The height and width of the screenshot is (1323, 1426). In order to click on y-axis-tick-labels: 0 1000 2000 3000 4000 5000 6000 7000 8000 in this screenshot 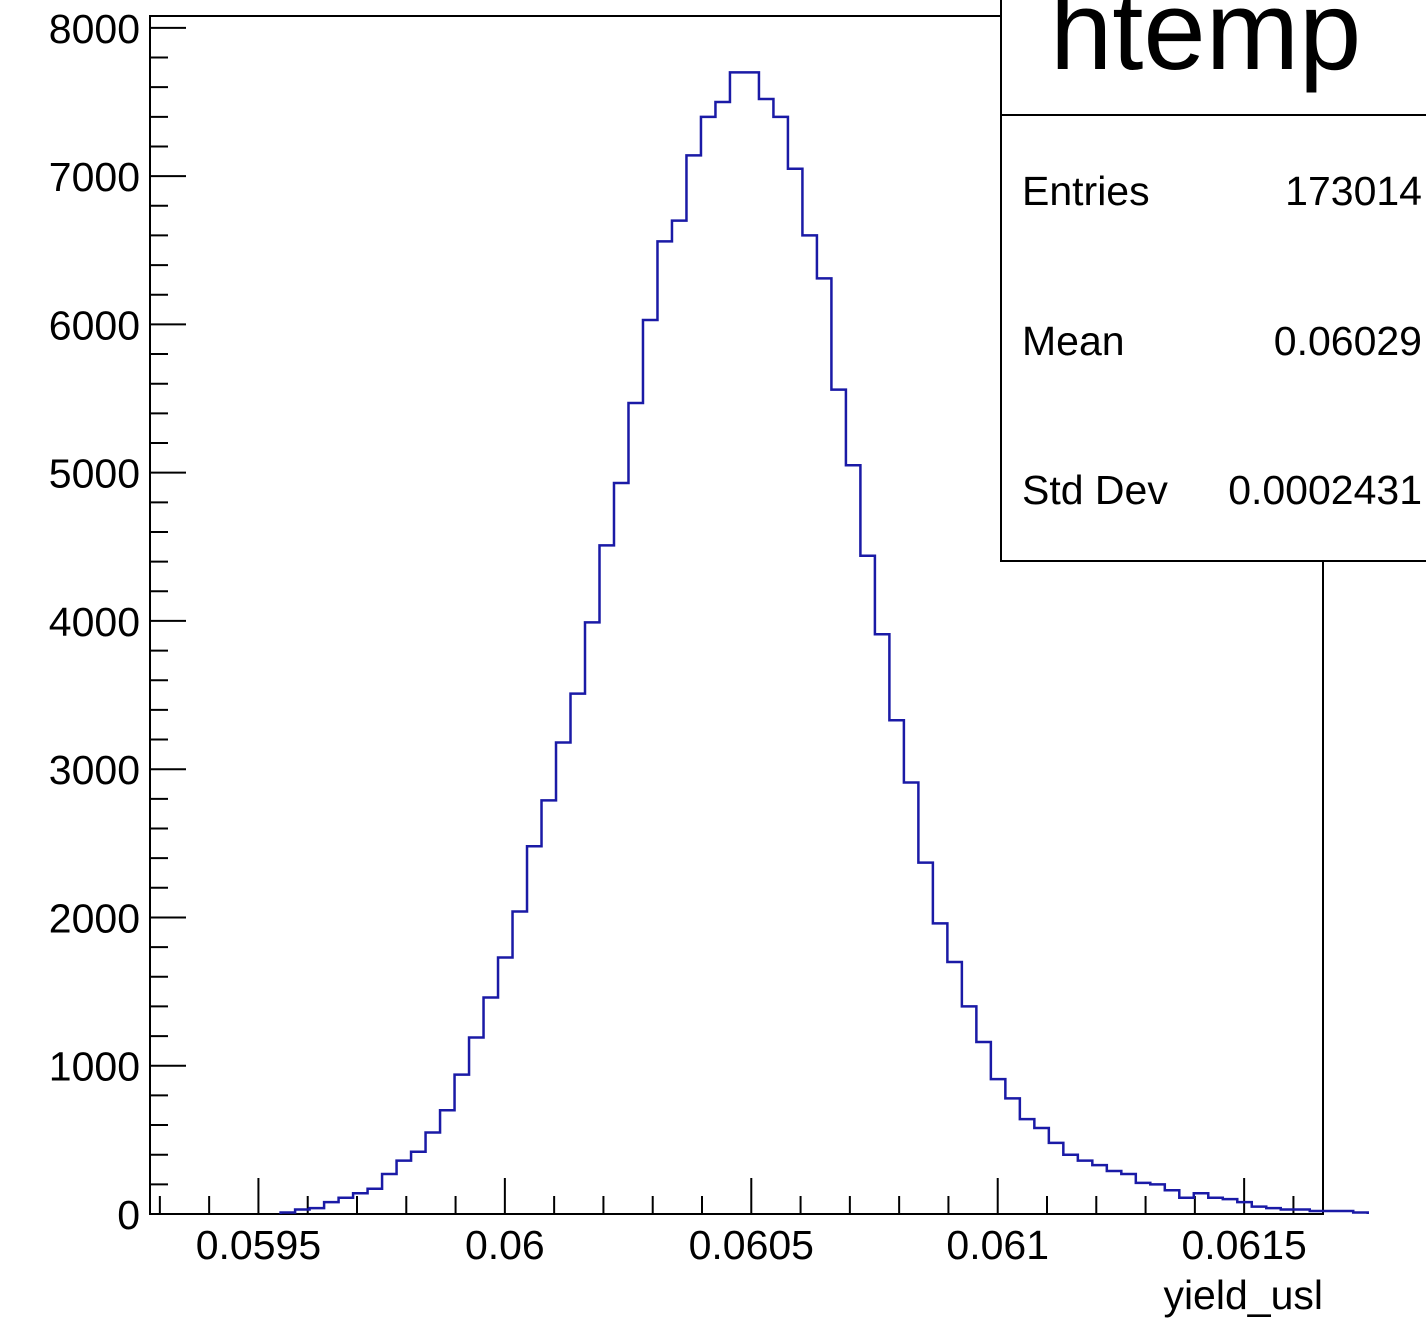, I will do `click(94, 622)`.